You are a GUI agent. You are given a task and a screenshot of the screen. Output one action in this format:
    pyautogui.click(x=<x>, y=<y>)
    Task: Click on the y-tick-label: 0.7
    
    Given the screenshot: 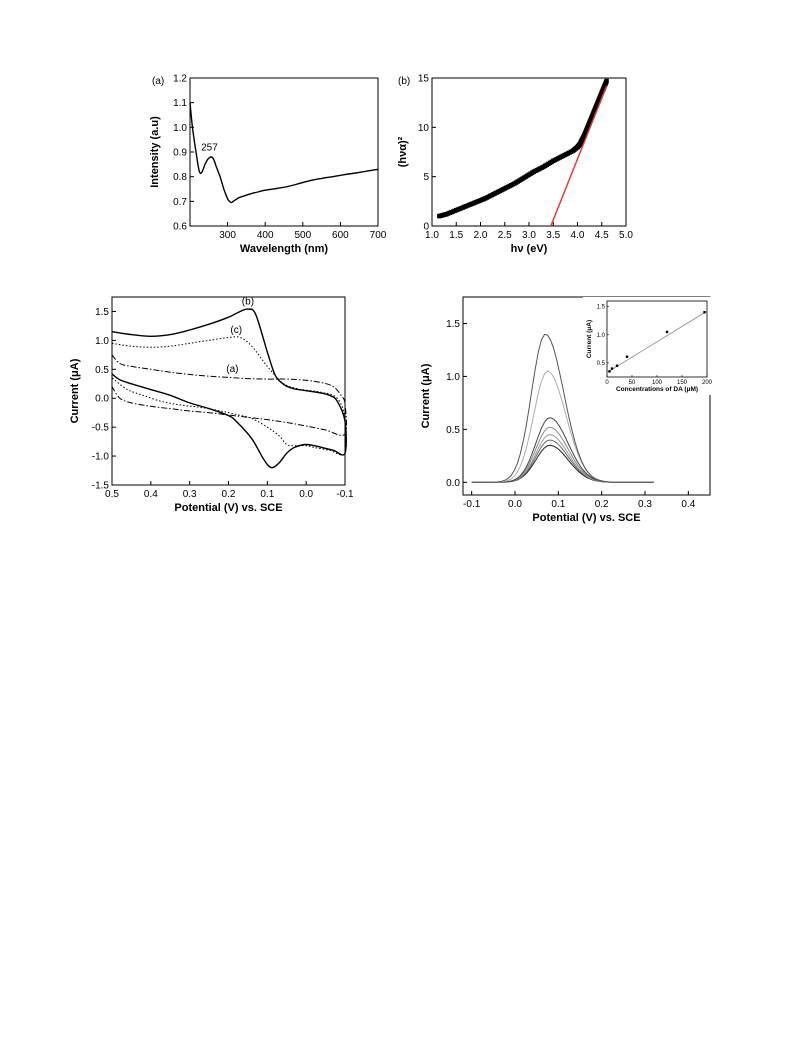 What is the action you would take?
    pyautogui.click(x=180, y=202)
    